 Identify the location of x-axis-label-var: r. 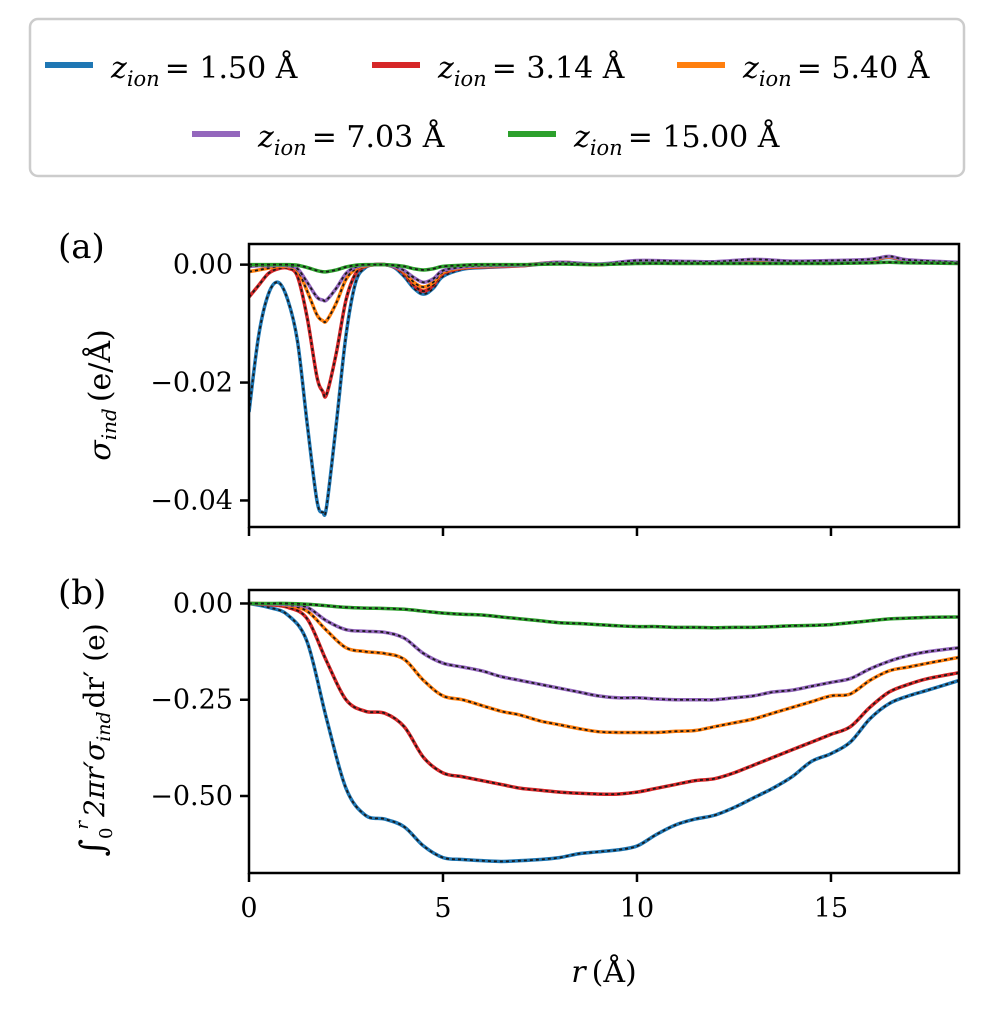
(579, 972).